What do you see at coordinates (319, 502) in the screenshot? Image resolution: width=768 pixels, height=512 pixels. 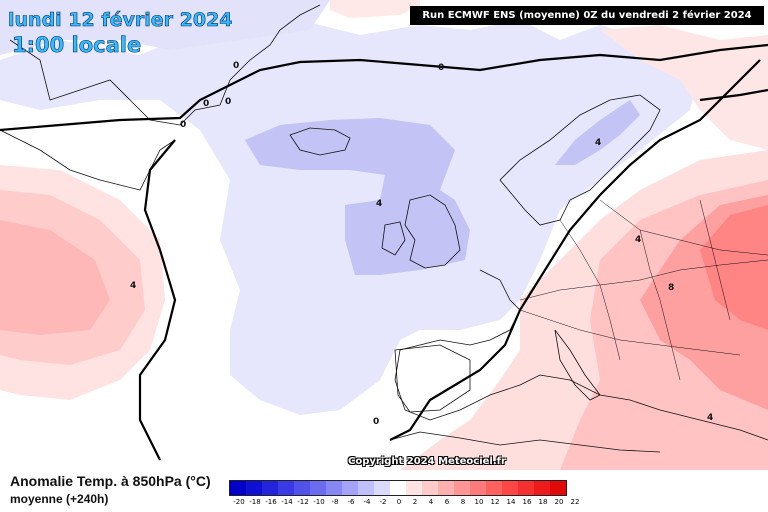 I see `scale-tick-label: -10` at bounding box center [319, 502].